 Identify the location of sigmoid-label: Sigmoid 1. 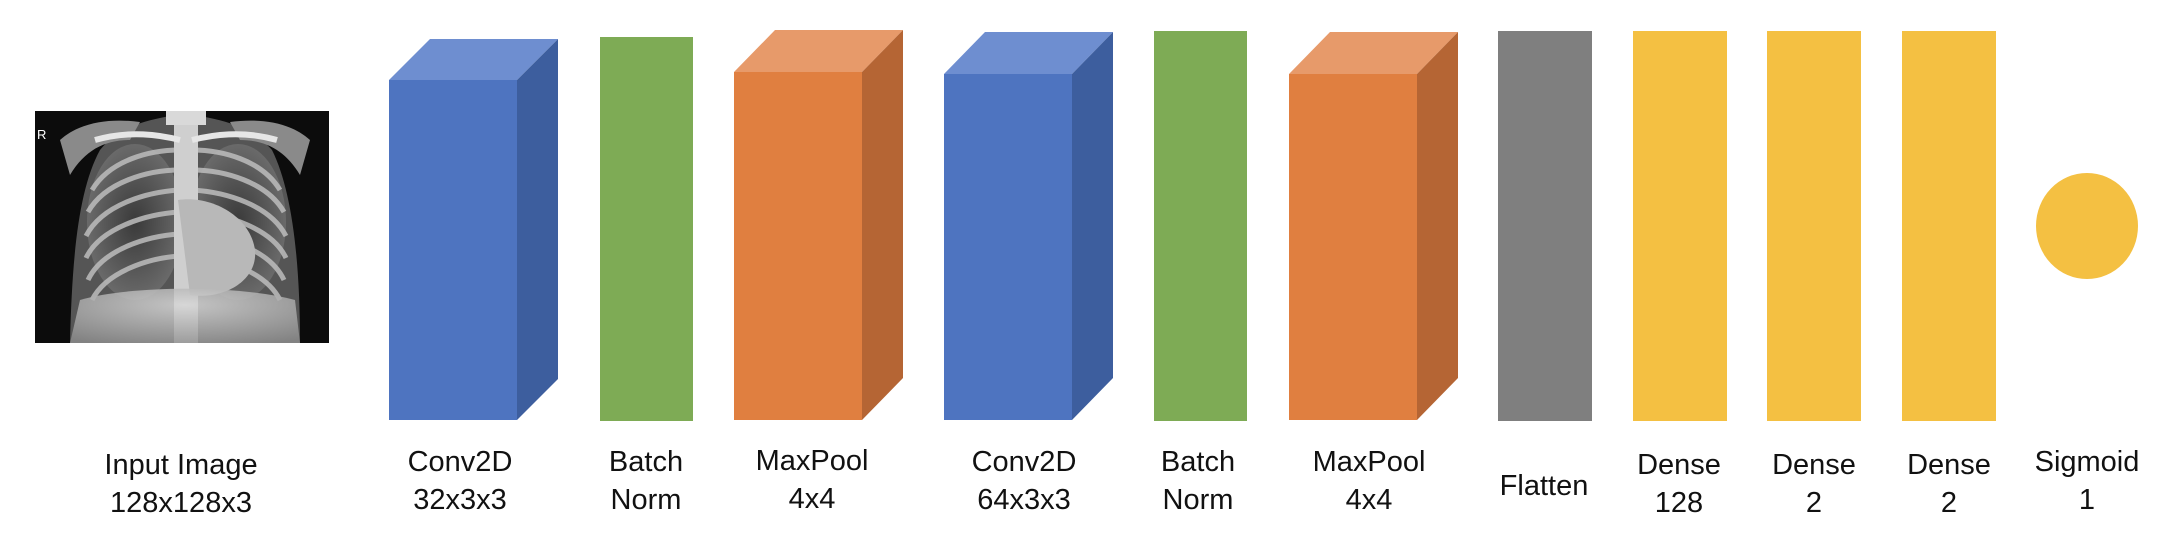
(2087, 481).